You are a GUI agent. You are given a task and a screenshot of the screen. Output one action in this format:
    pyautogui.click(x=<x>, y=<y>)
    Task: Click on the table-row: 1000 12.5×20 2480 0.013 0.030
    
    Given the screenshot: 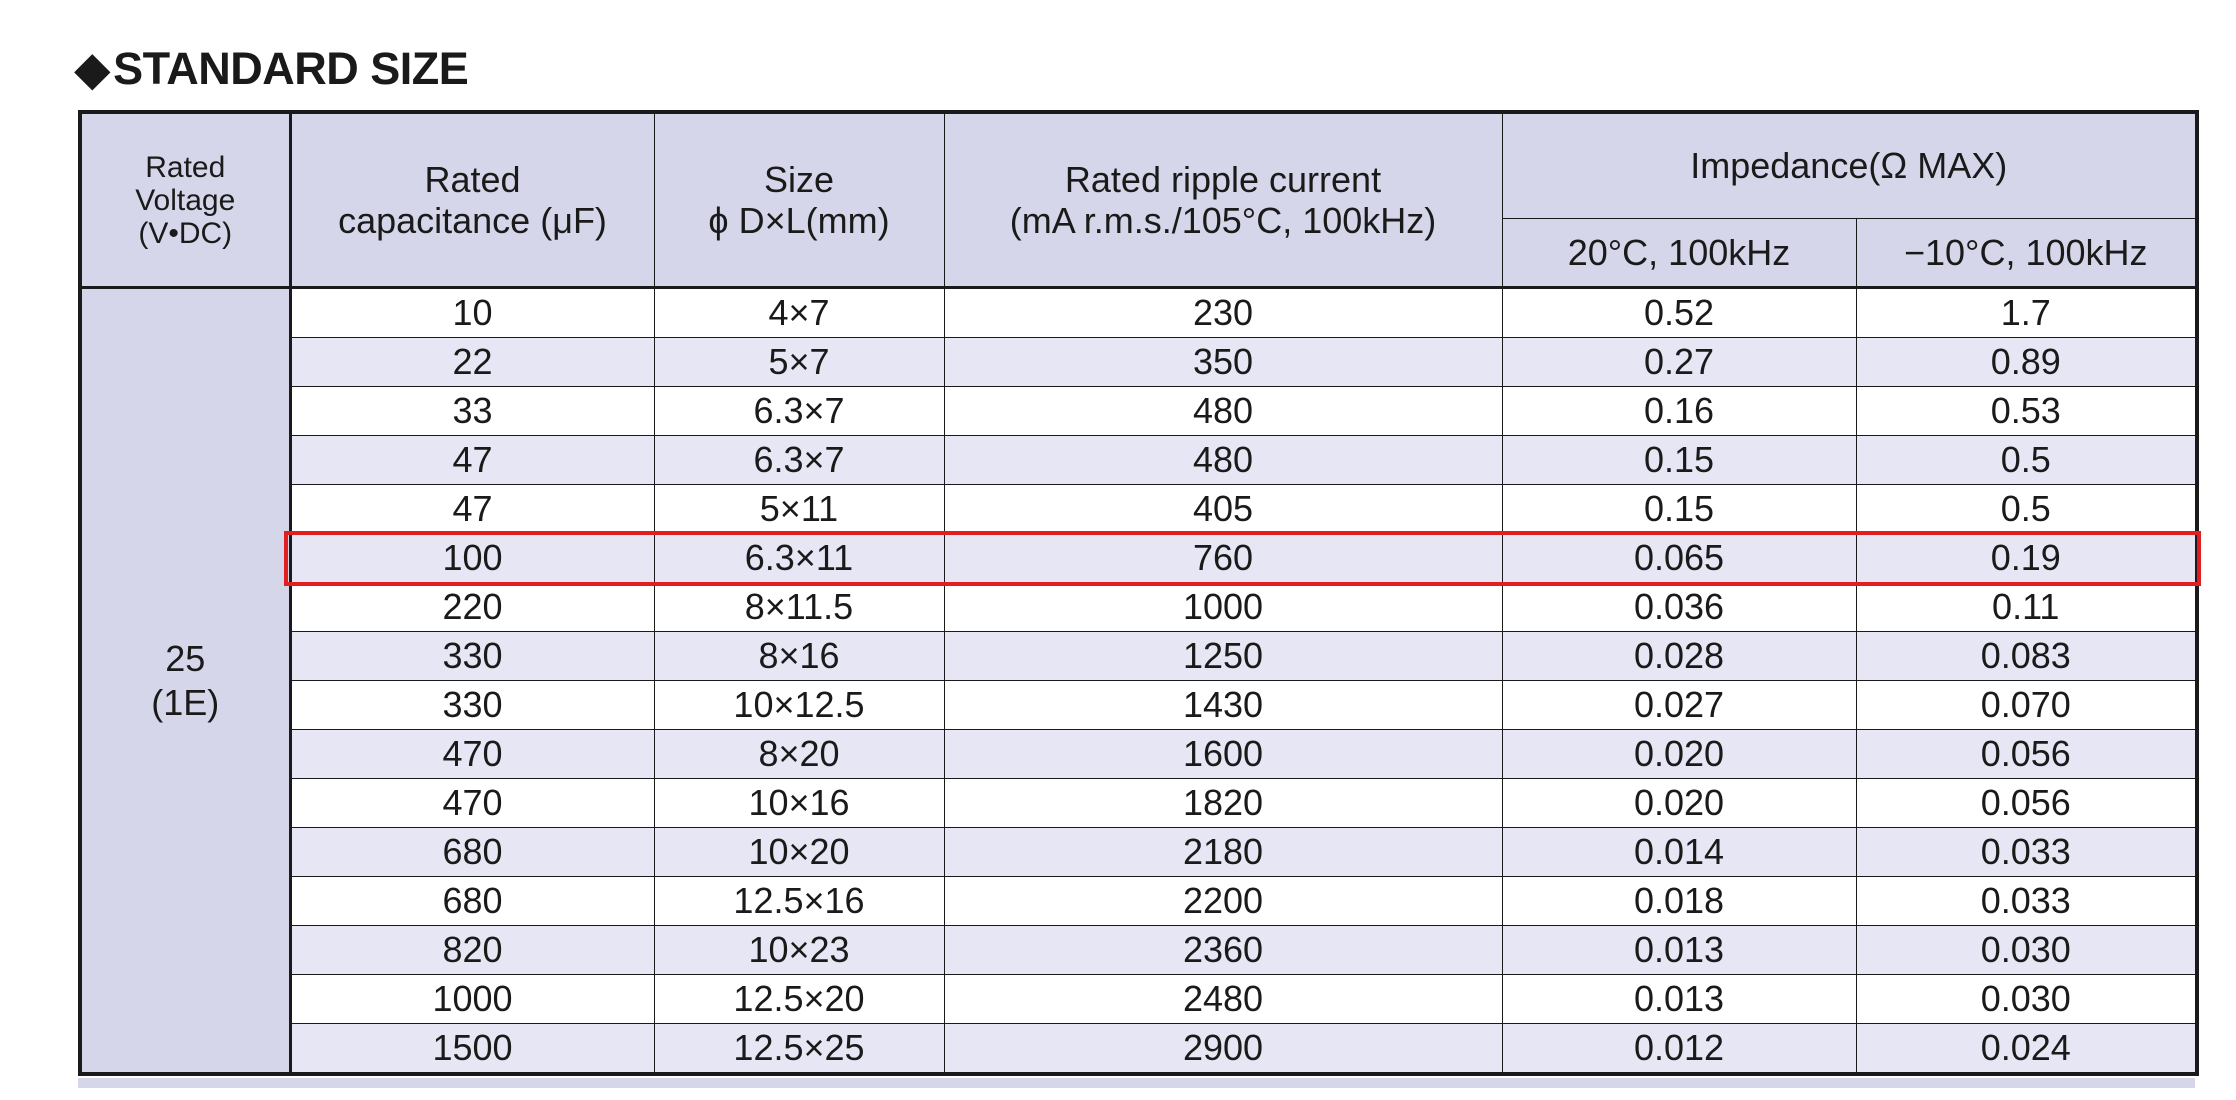 What is the action you would take?
    pyautogui.click(x=1139, y=999)
    